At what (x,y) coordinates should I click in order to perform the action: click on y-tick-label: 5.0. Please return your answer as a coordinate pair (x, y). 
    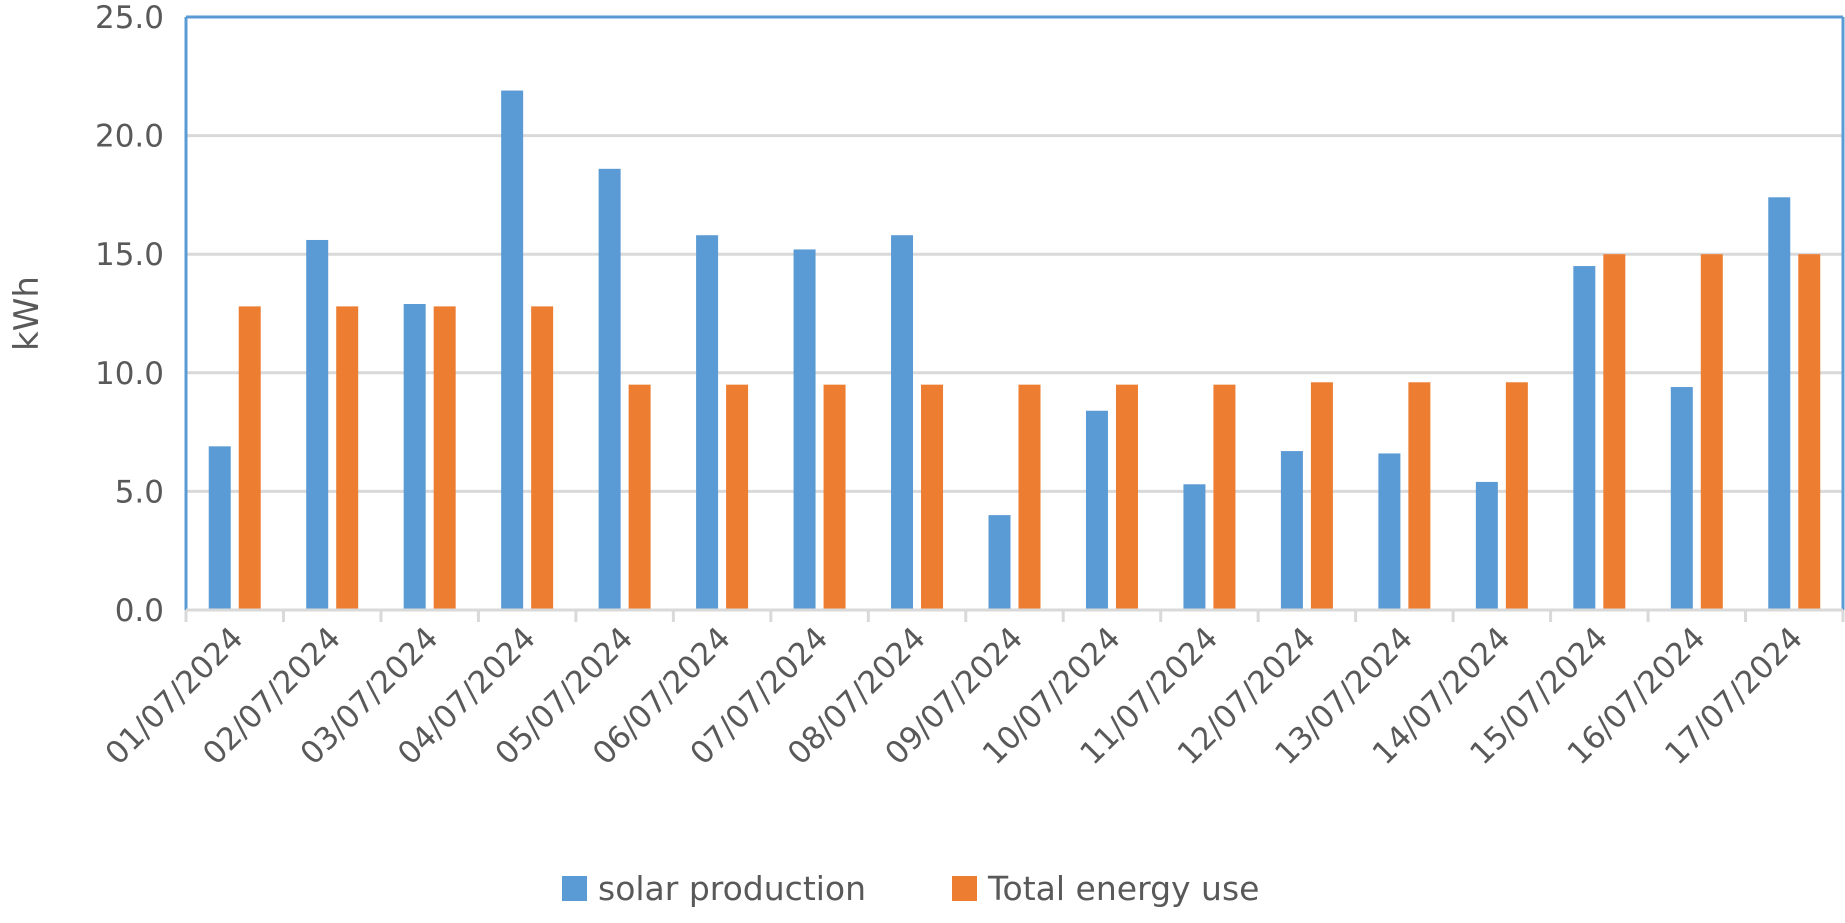
    Looking at the image, I should click on (139, 492).